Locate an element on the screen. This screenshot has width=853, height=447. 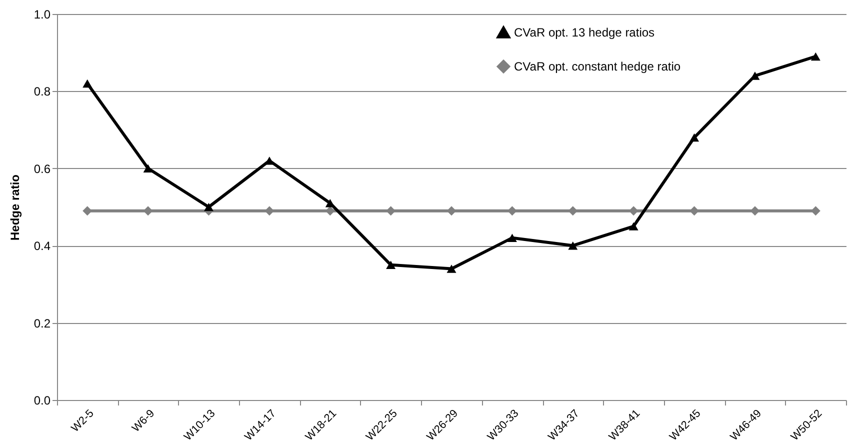
legend-label: CVaR opt. 13 hedge ratios is located at coordinates (584, 33).